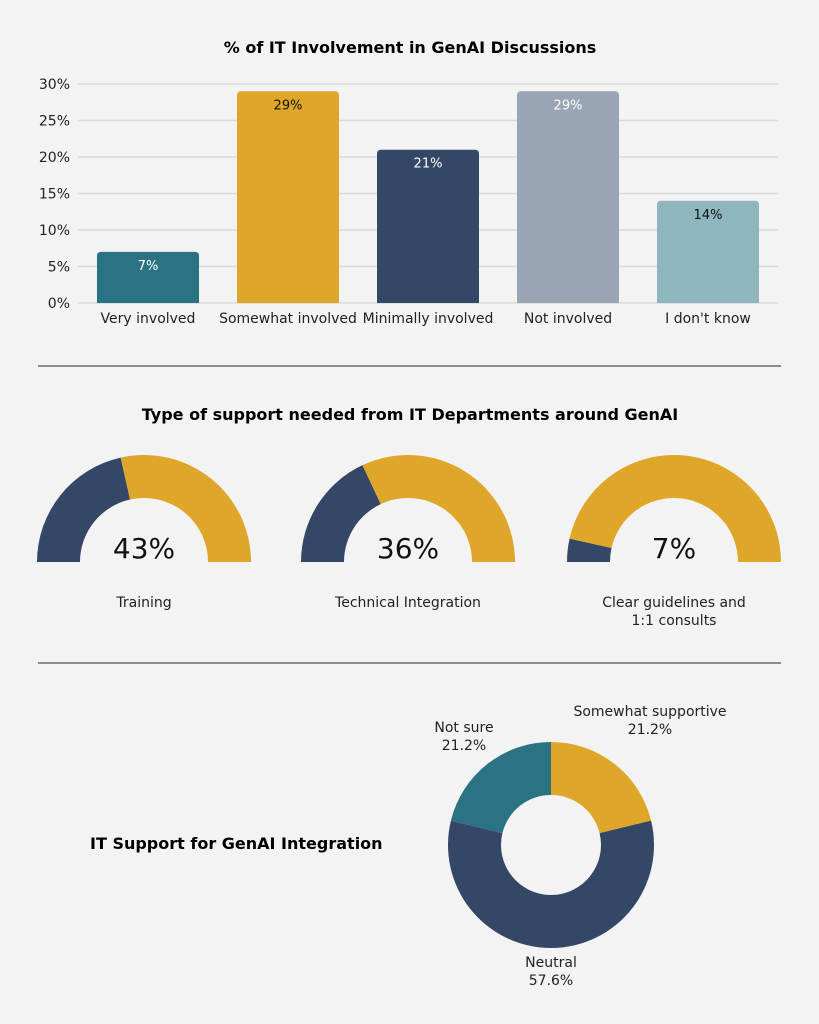 The image size is (819, 1024). Describe the element at coordinates (551, 981) in the screenshot. I see `donut-value: 57.6%` at that location.